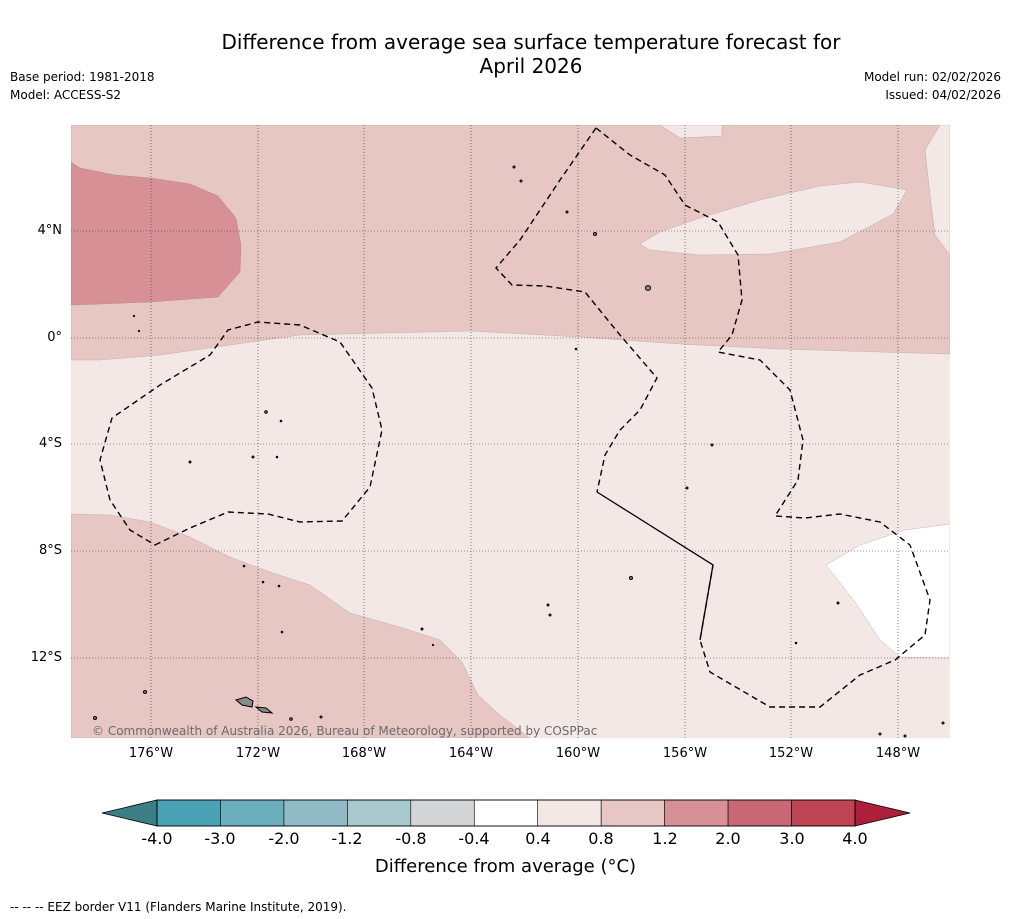 The width and height of the screenshot is (1011, 919). I want to click on anomaly-region-08-12-south, so click(301, 625).